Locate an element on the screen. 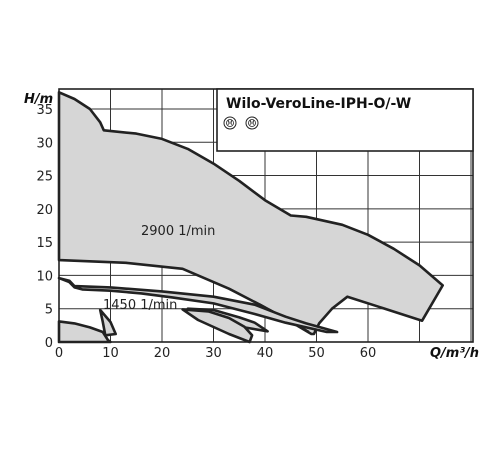  y-tick-label: 35 is located at coordinates (44, 110).